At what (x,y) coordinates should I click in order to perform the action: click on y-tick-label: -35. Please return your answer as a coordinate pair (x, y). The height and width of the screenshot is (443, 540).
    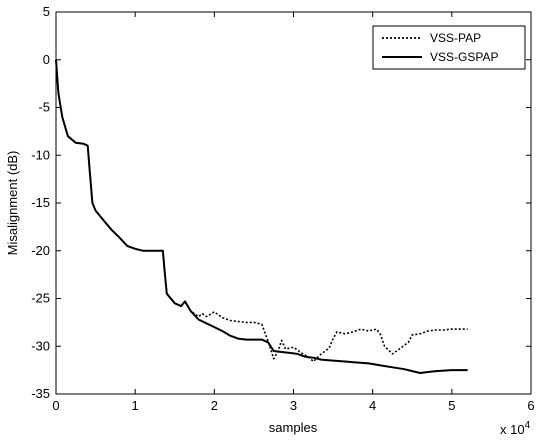
    Looking at the image, I should click on (40, 393).